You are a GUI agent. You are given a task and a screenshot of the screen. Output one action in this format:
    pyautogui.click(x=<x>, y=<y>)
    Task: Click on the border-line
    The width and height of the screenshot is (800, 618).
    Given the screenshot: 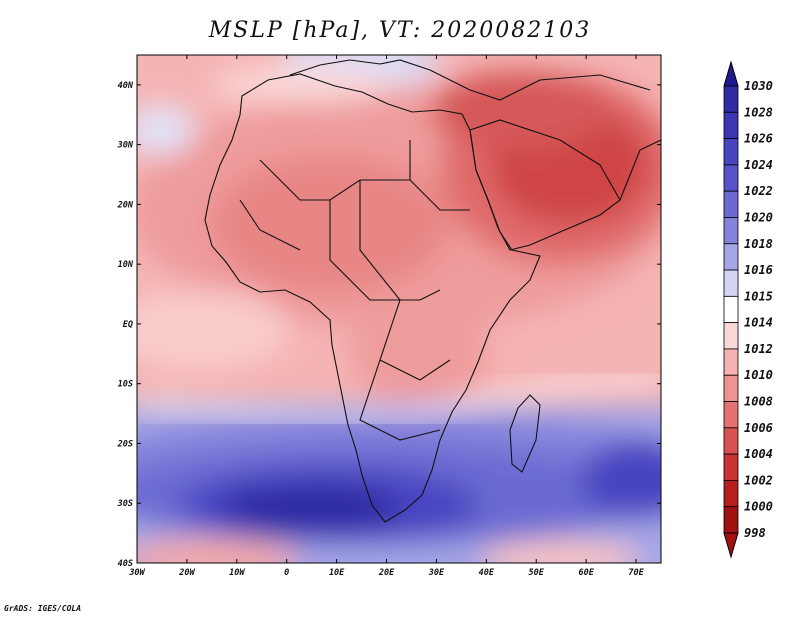 What is the action you would take?
    pyautogui.click(x=354, y=290)
    